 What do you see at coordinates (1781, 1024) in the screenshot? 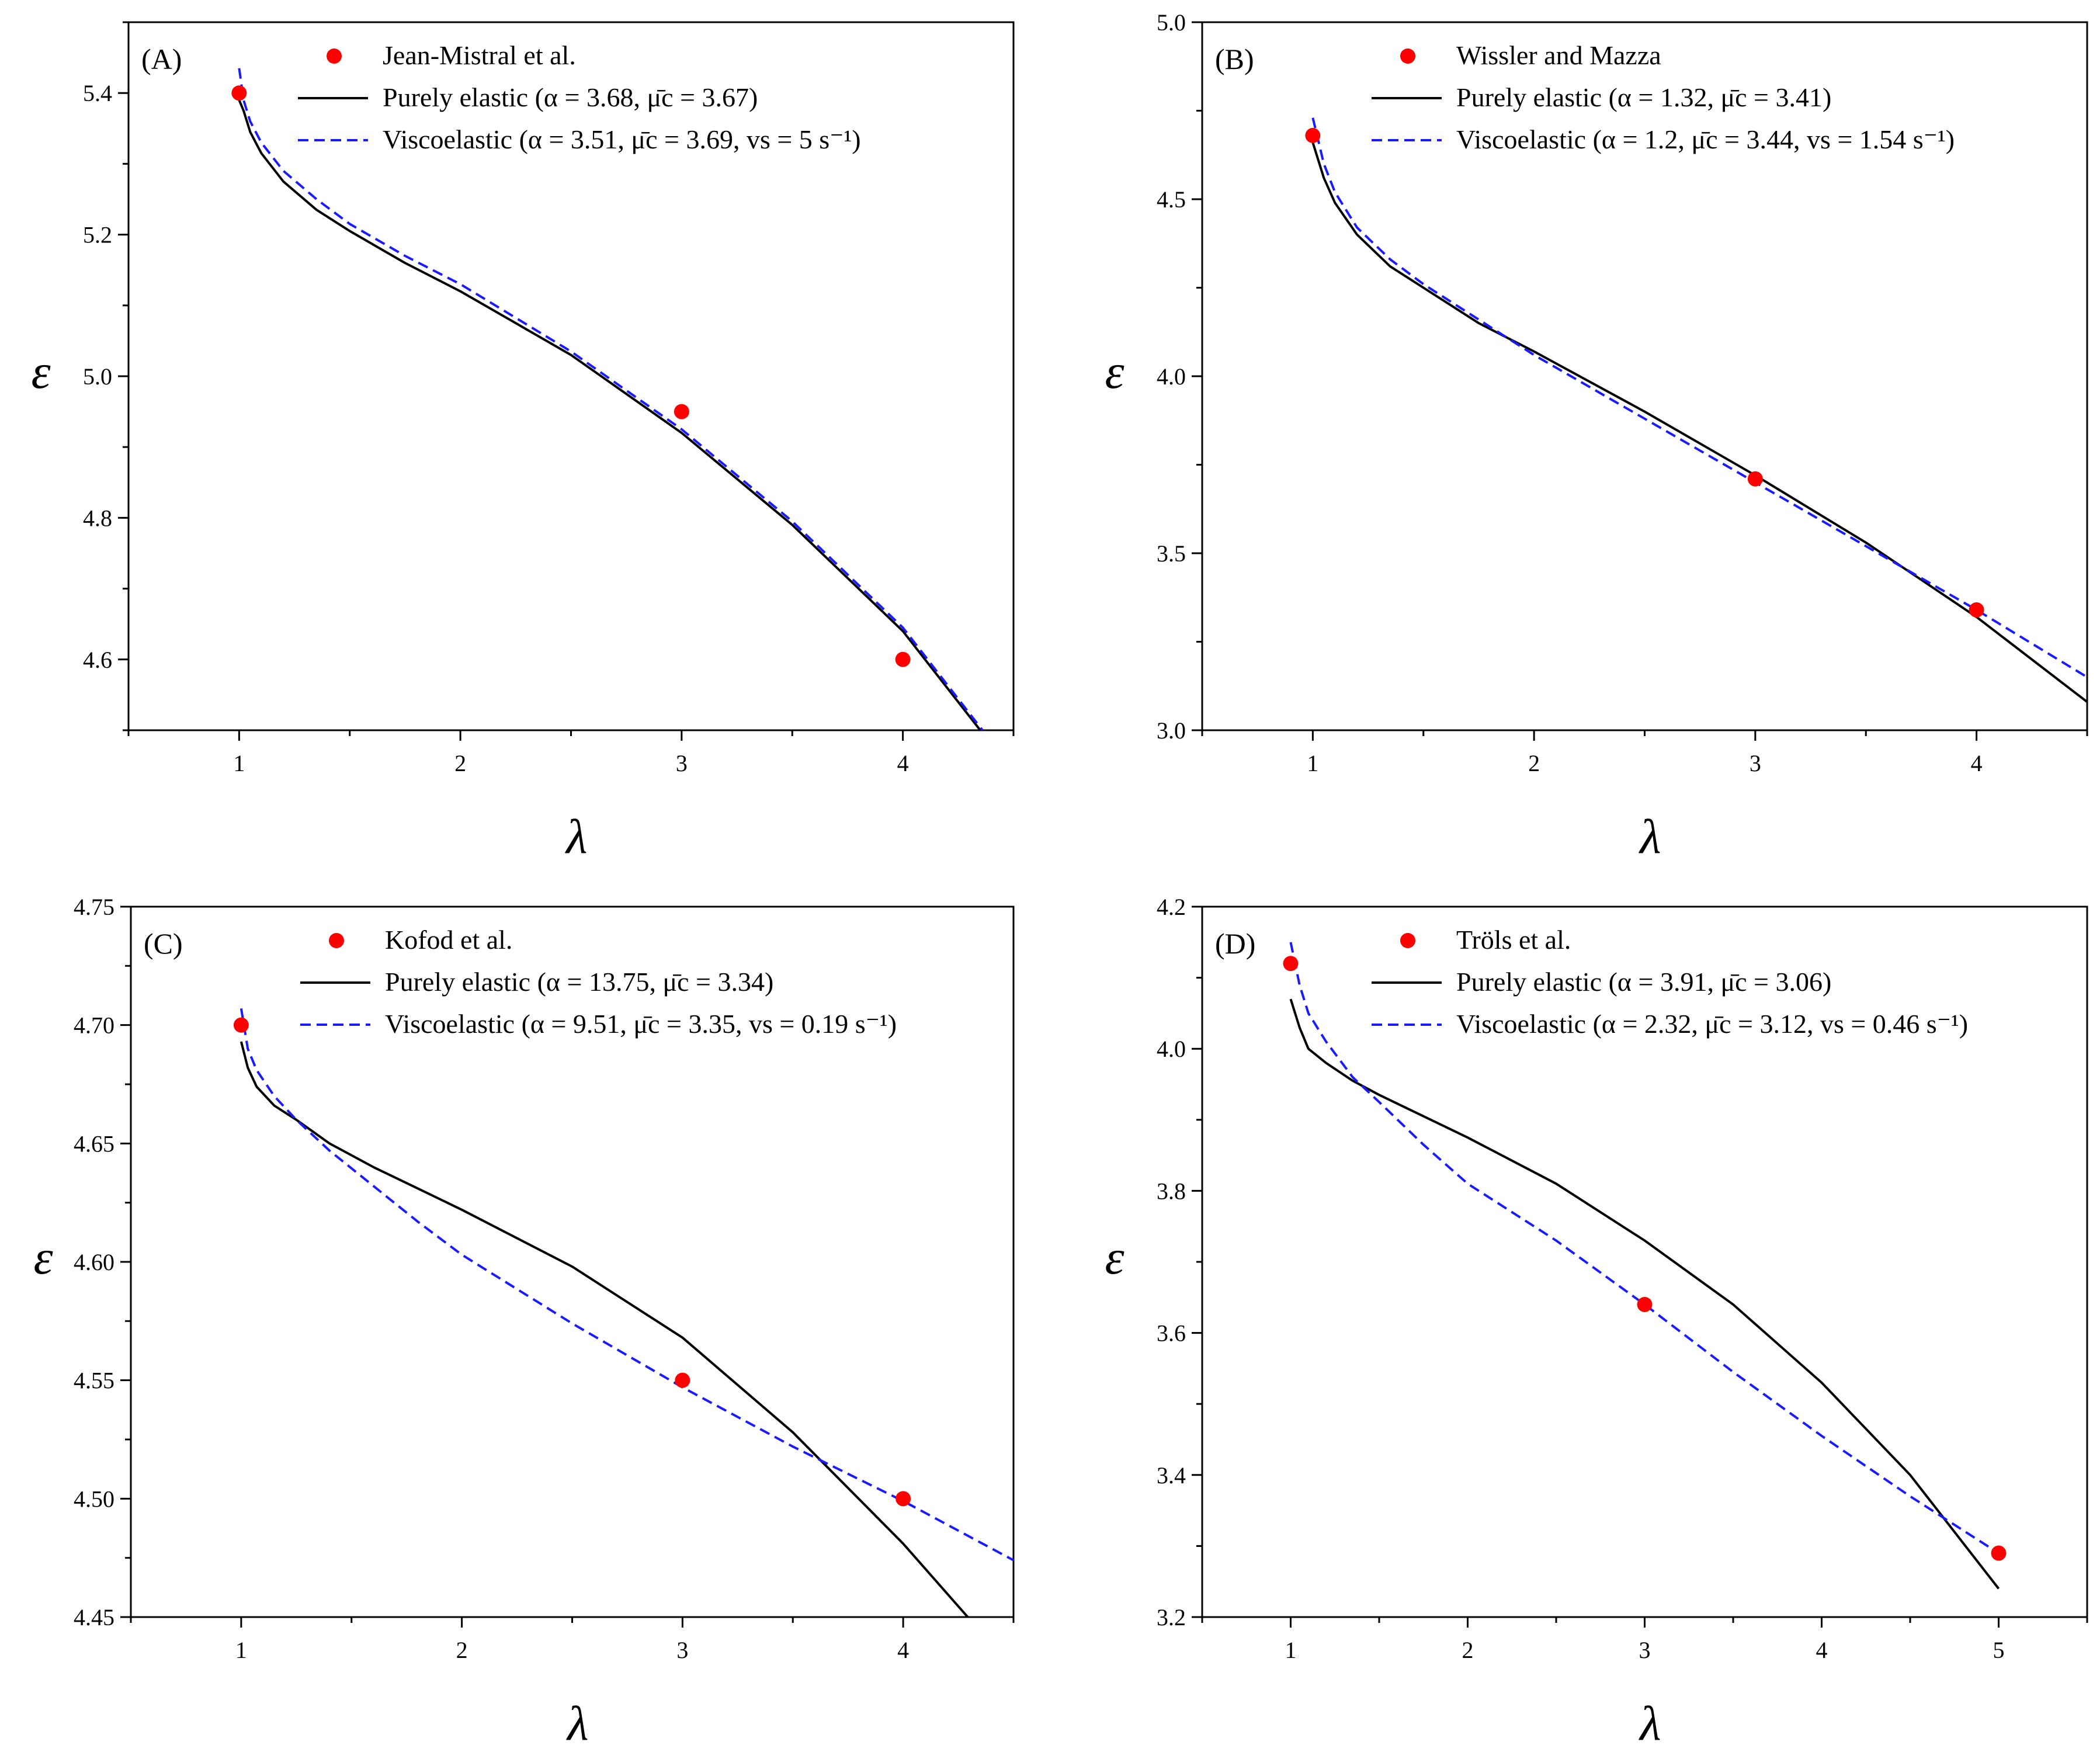
I see `legend-visco-params: (α = 2.32, μ̄c = 3.12, vs = 0.46 s⁻¹)` at bounding box center [1781, 1024].